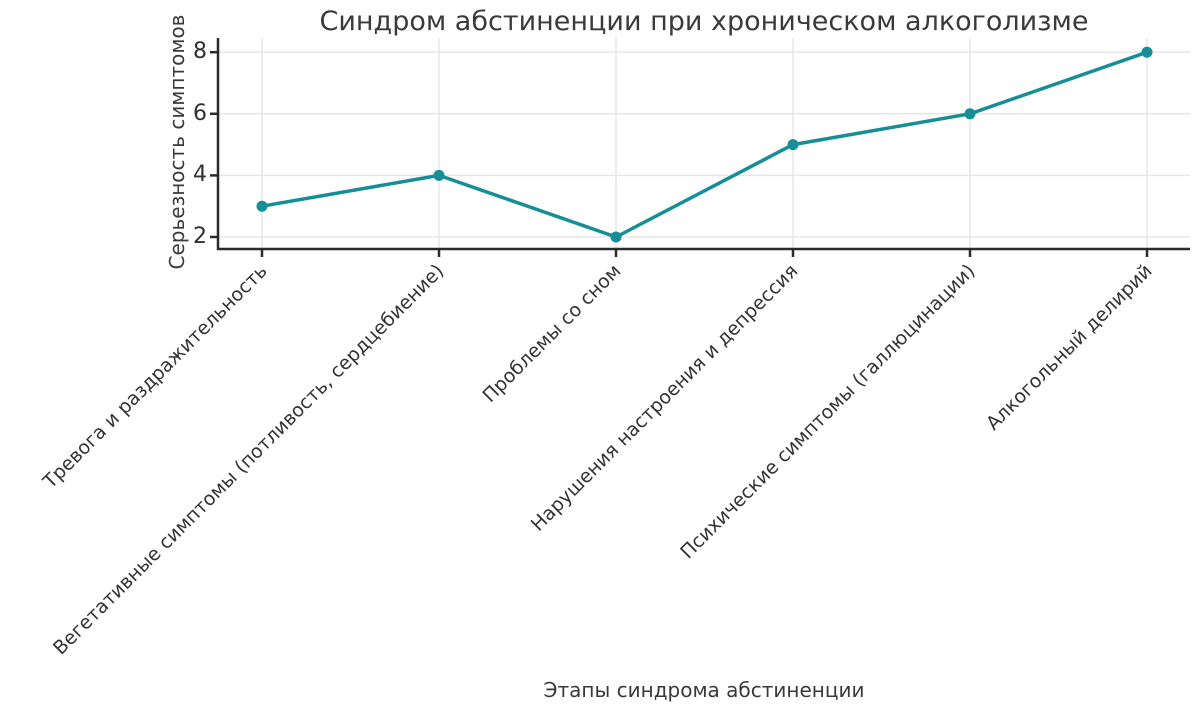  I want to click on y-tick-label: 8, so click(200, 51).